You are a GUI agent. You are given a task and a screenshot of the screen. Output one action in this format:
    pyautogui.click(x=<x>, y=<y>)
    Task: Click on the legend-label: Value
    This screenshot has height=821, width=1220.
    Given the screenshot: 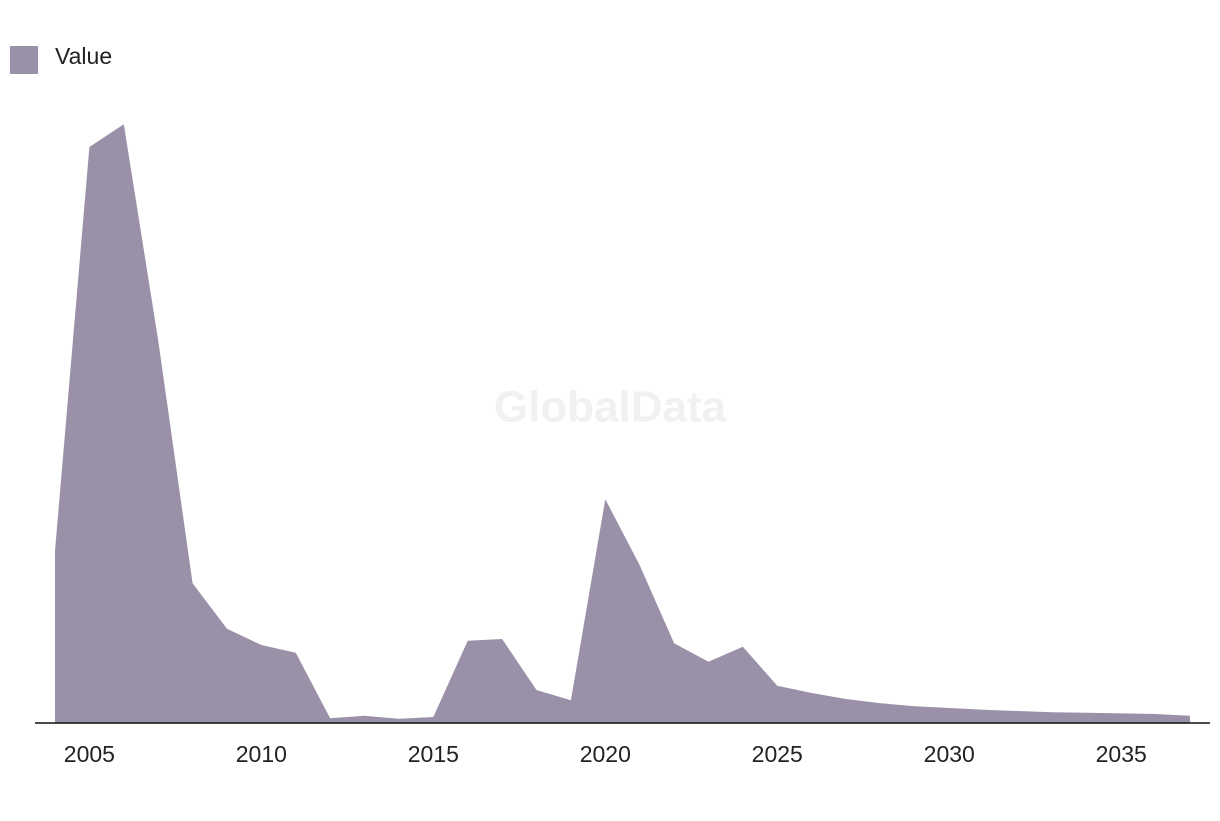 What is the action you would take?
    pyautogui.click(x=83, y=56)
    